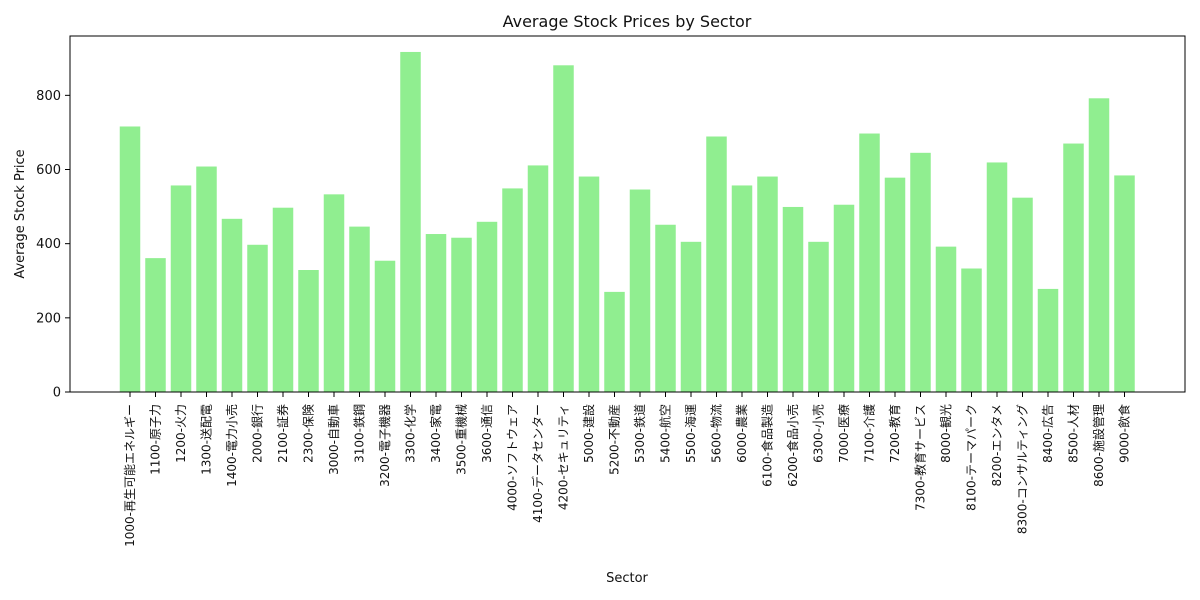  I want to click on y-tick-label: 200, so click(48, 318).